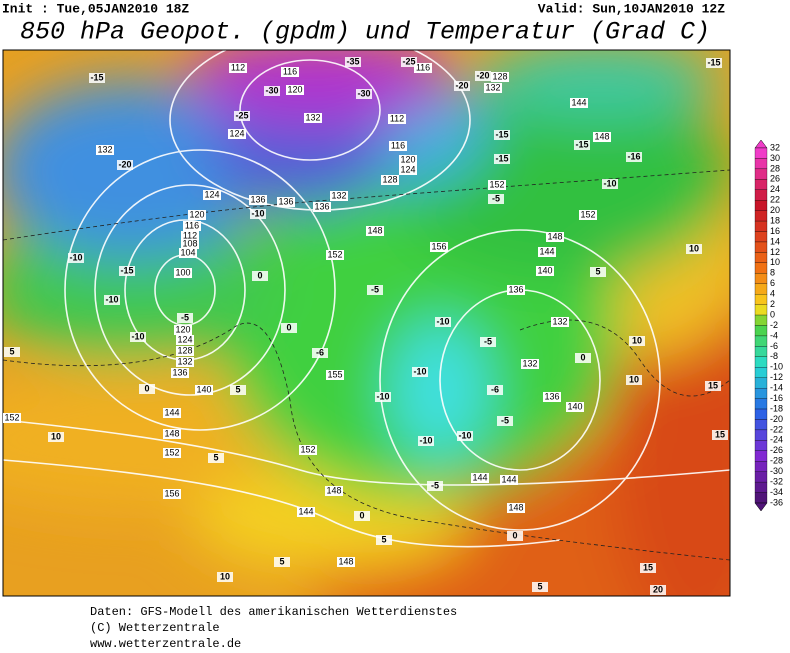  Describe the element at coordinates (776, 461) in the screenshot. I see `legend-label: -28` at that location.